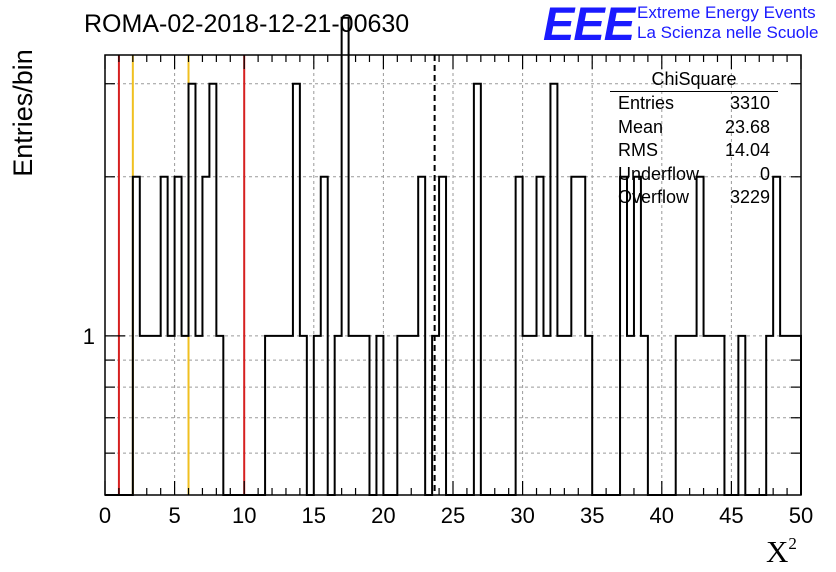 Image resolution: width=836 pixels, height=572 pixels. What do you see at coordinates (747, 126) in the screenshot?
I see `stats-value: 23.68` at bounding box center [747, 126].